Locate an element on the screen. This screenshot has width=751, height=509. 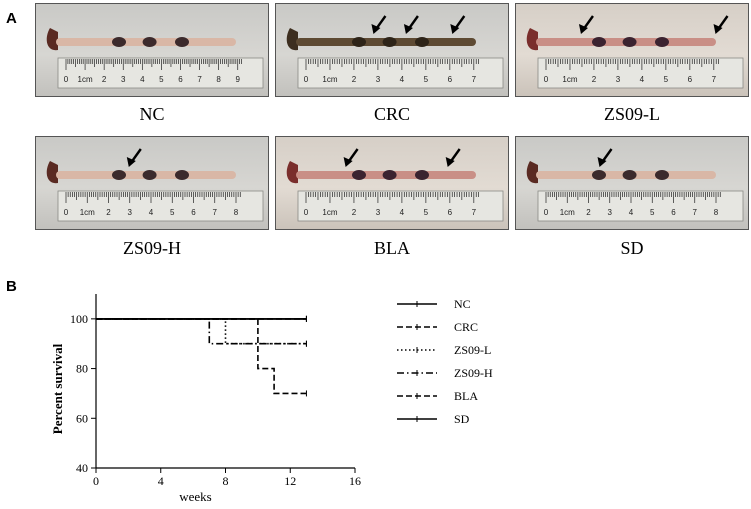
x-tick-label: 0 is located at coordinates (96, 481).